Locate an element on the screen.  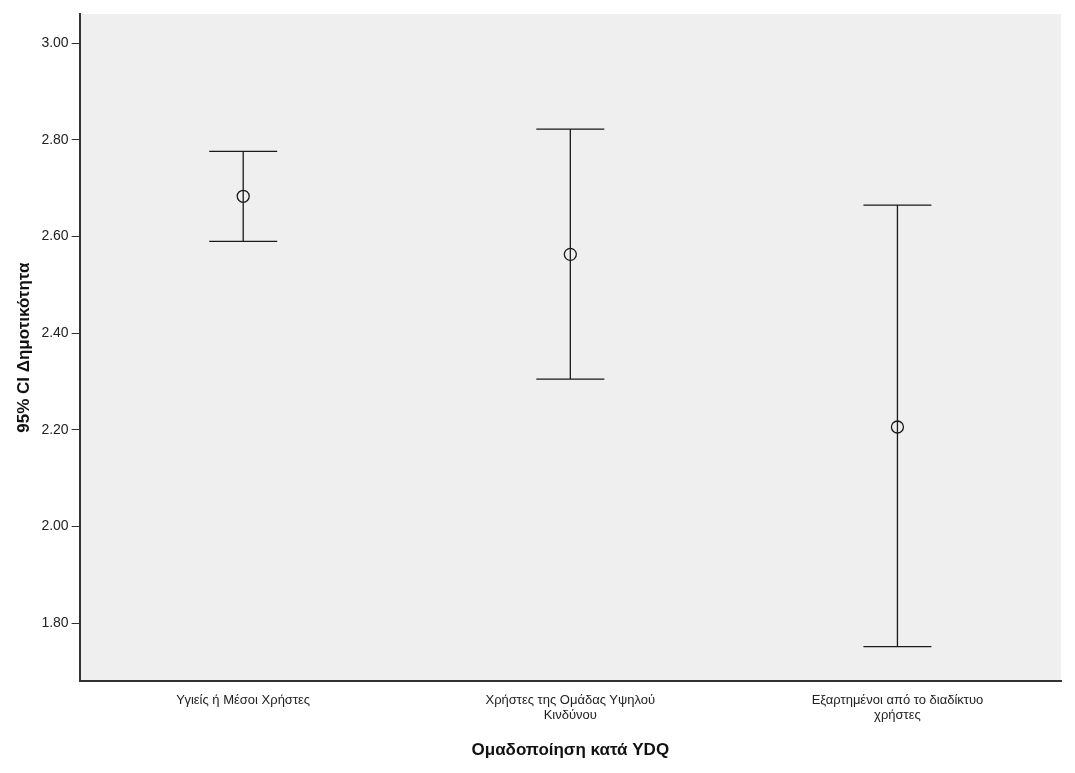
y-tick-label: 2.80 is located at coordinates (55, 138).